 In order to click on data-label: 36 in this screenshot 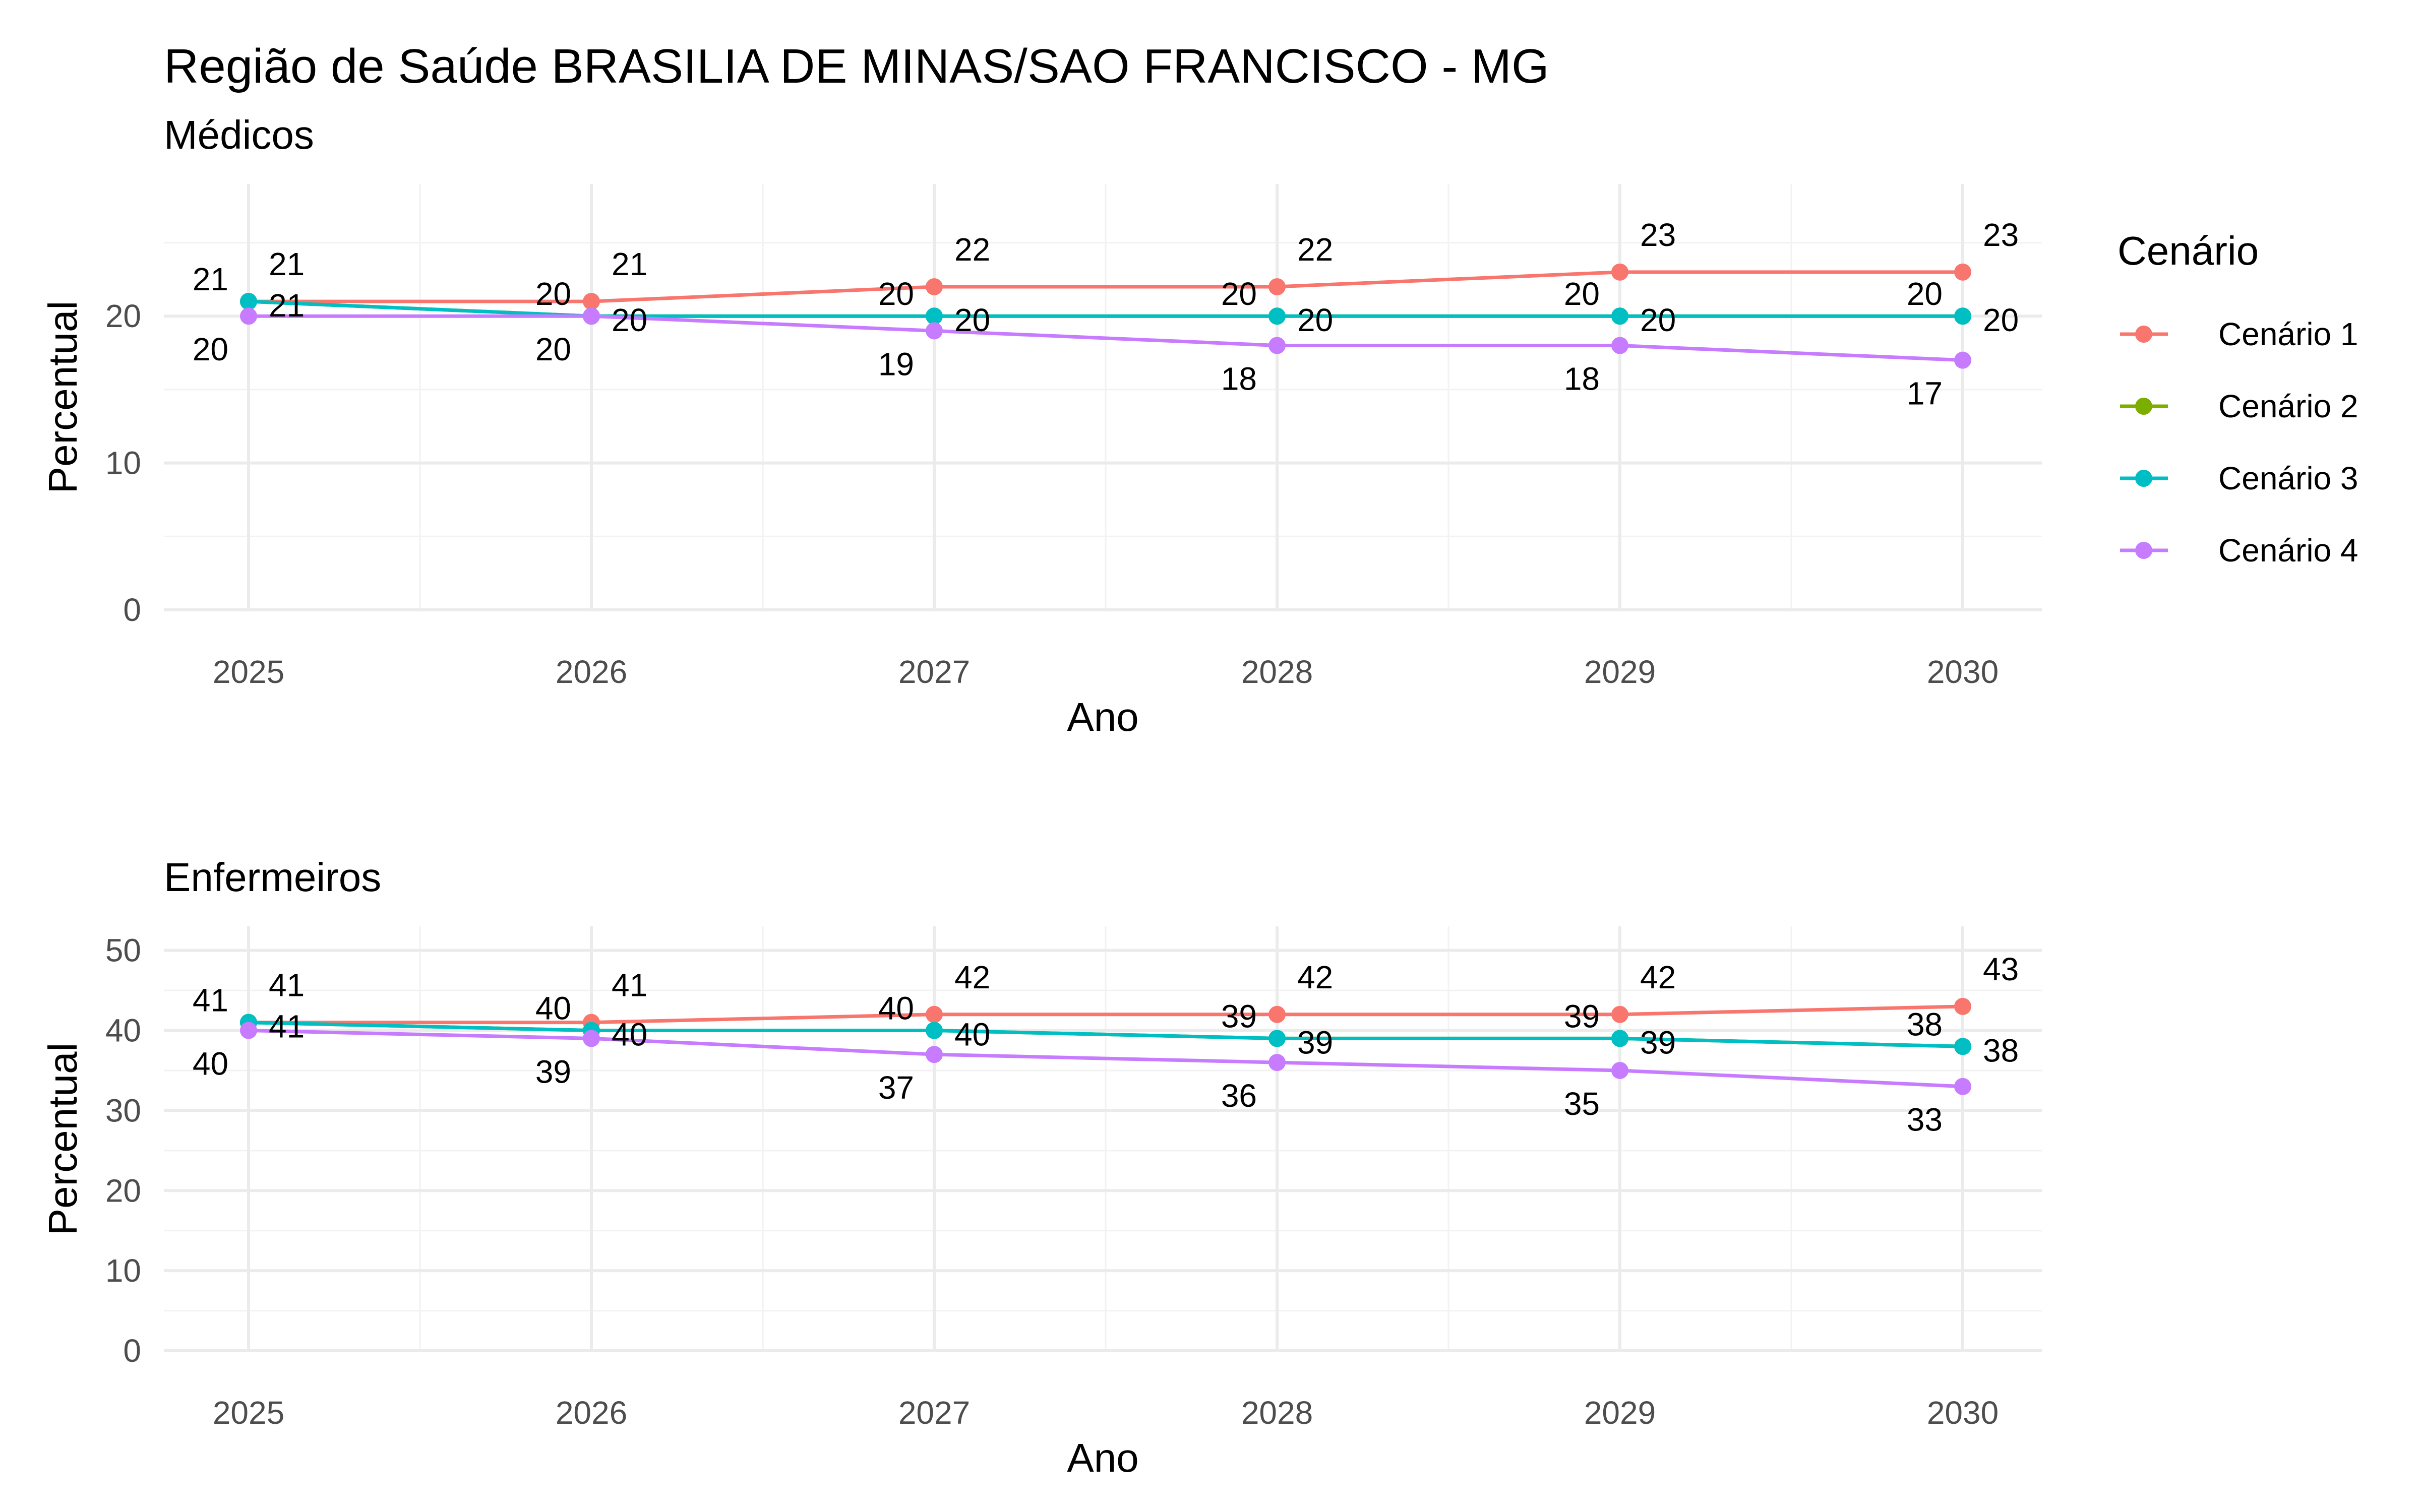, I will do `click(1239, 1096)`.